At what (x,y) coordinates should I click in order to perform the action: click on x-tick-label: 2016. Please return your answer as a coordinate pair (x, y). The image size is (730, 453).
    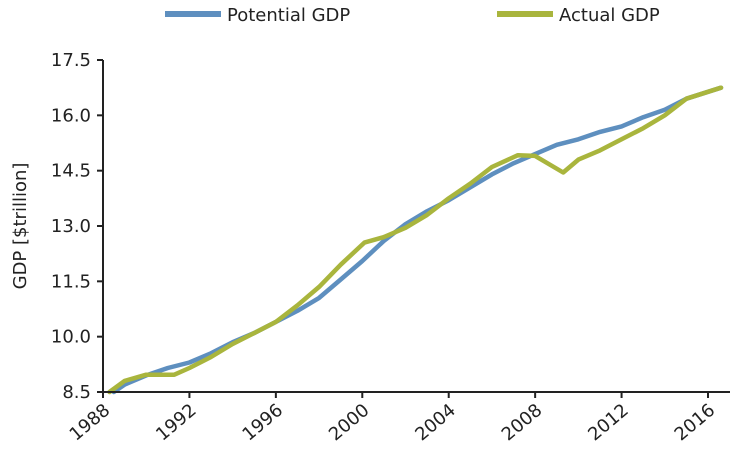
    Looking at the image, I should click on (695, 423).